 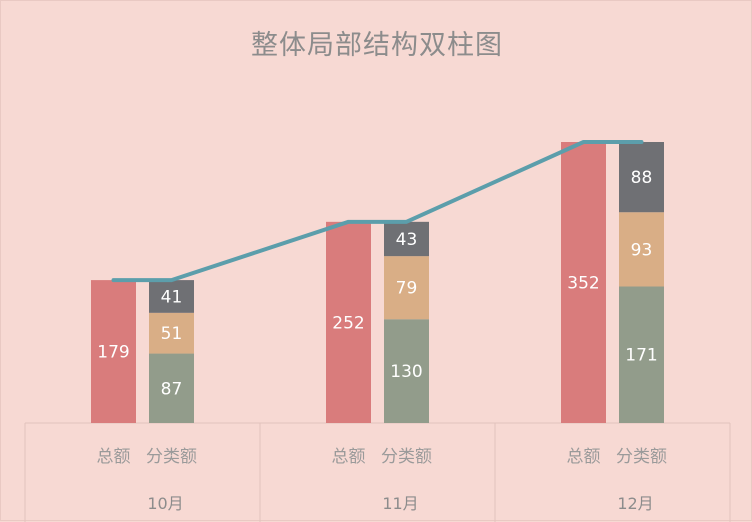 I want to click on total-value-label: 179, so click(x=113, y=353).